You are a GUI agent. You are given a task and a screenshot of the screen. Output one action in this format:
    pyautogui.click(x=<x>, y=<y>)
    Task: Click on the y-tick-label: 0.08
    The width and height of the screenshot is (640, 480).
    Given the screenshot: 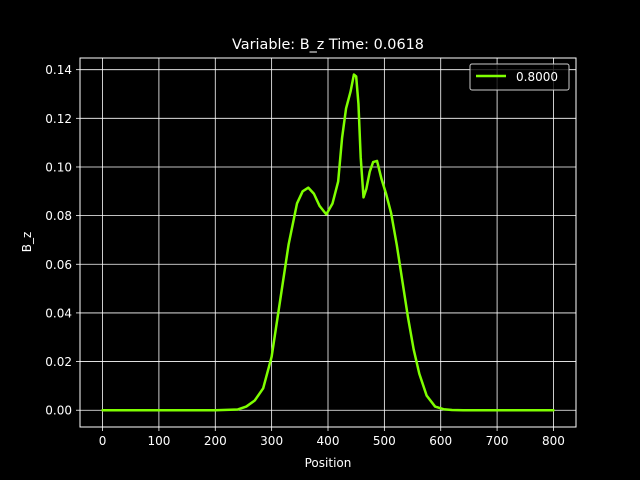 What is the action you would take?
    pyautogui.click(x=58, y=216)
    